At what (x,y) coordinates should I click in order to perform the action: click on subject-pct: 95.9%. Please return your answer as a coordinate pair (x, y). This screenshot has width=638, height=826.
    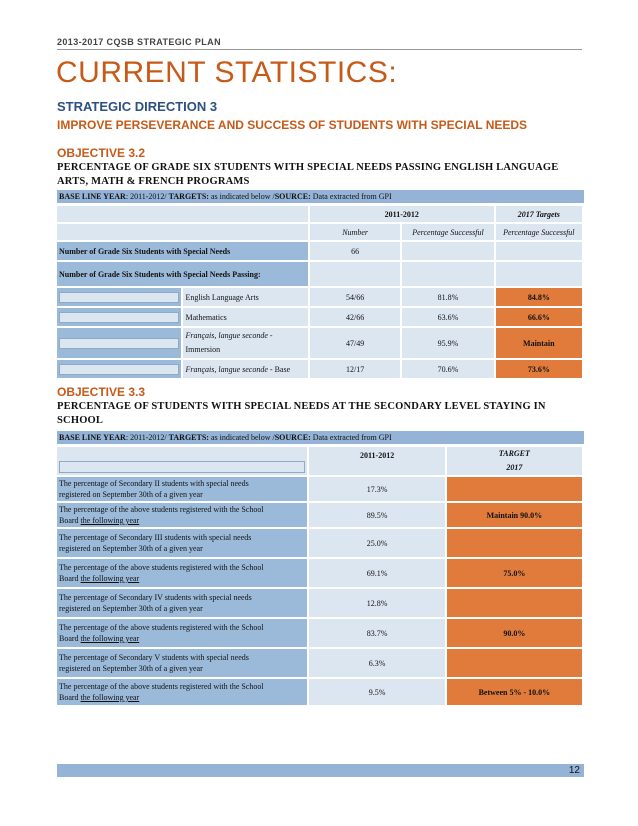
    Looking at the image, I should click on (448, 343).